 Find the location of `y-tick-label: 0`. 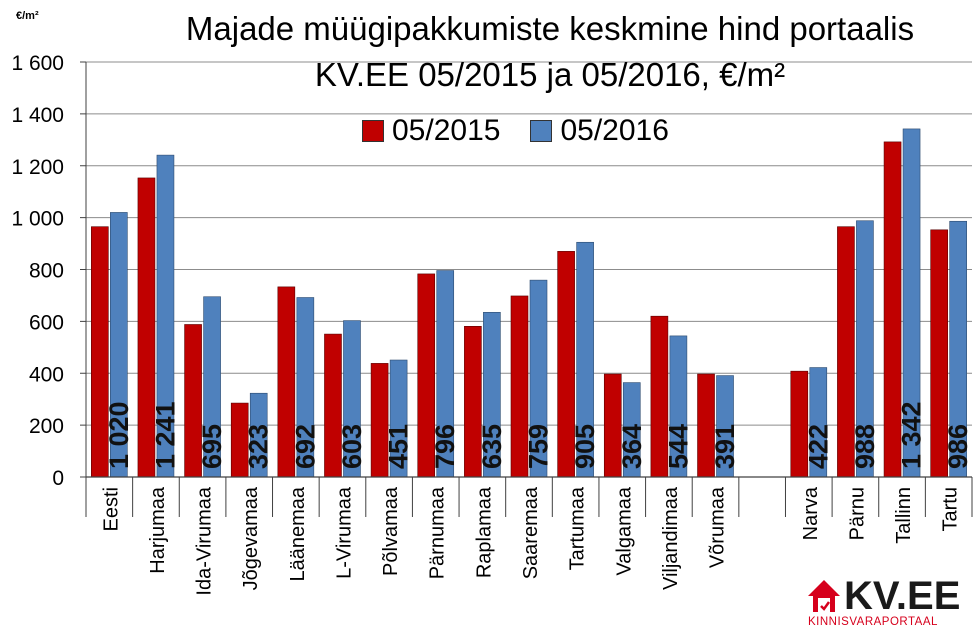

y-tick-label: 0 is located at coordinates (58, 478).